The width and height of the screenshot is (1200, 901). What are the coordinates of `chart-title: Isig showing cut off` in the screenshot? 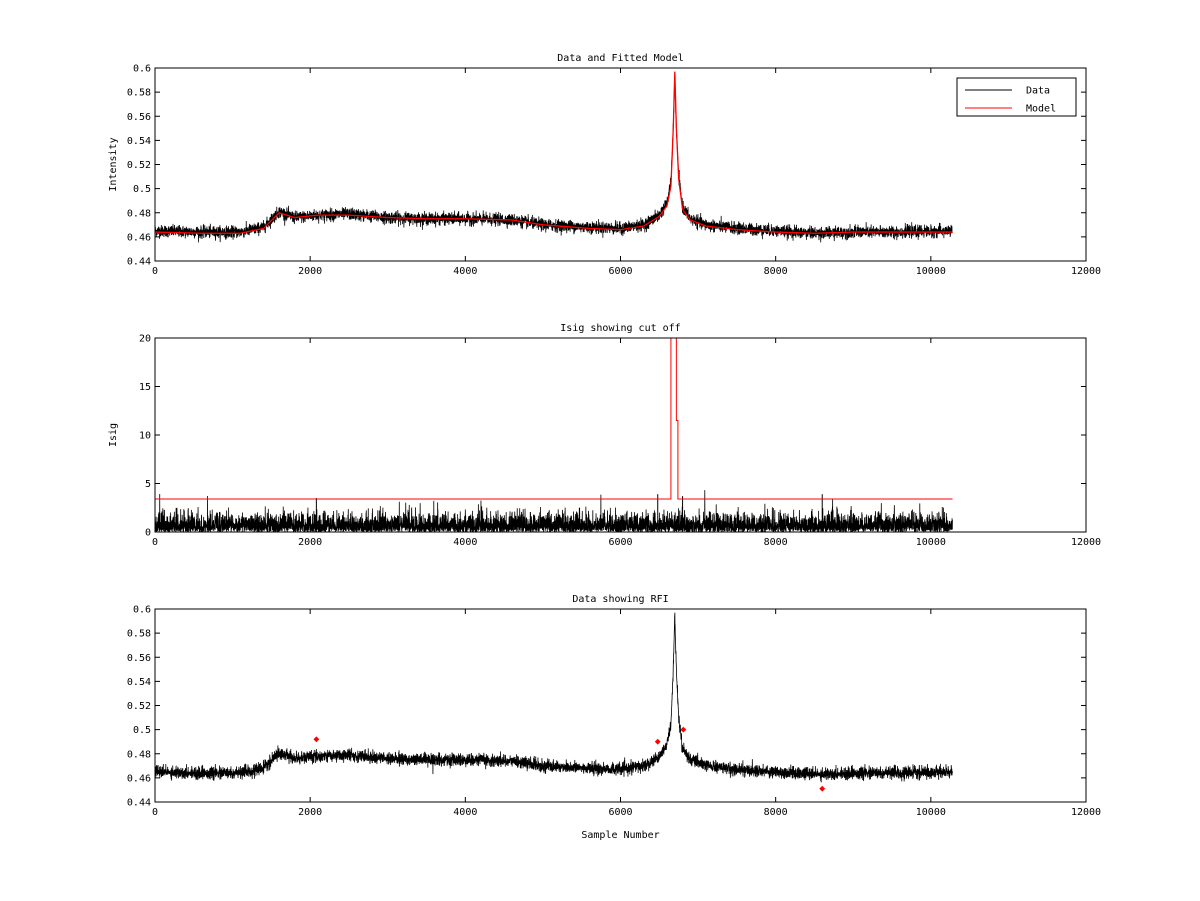 It's located at (620, 328).